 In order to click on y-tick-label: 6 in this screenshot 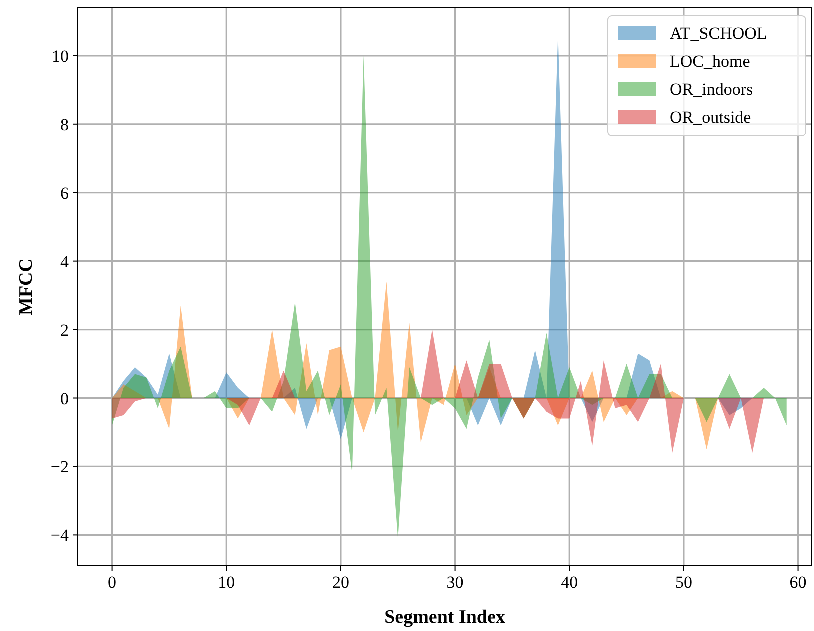, I will do `click(64, 193)`.